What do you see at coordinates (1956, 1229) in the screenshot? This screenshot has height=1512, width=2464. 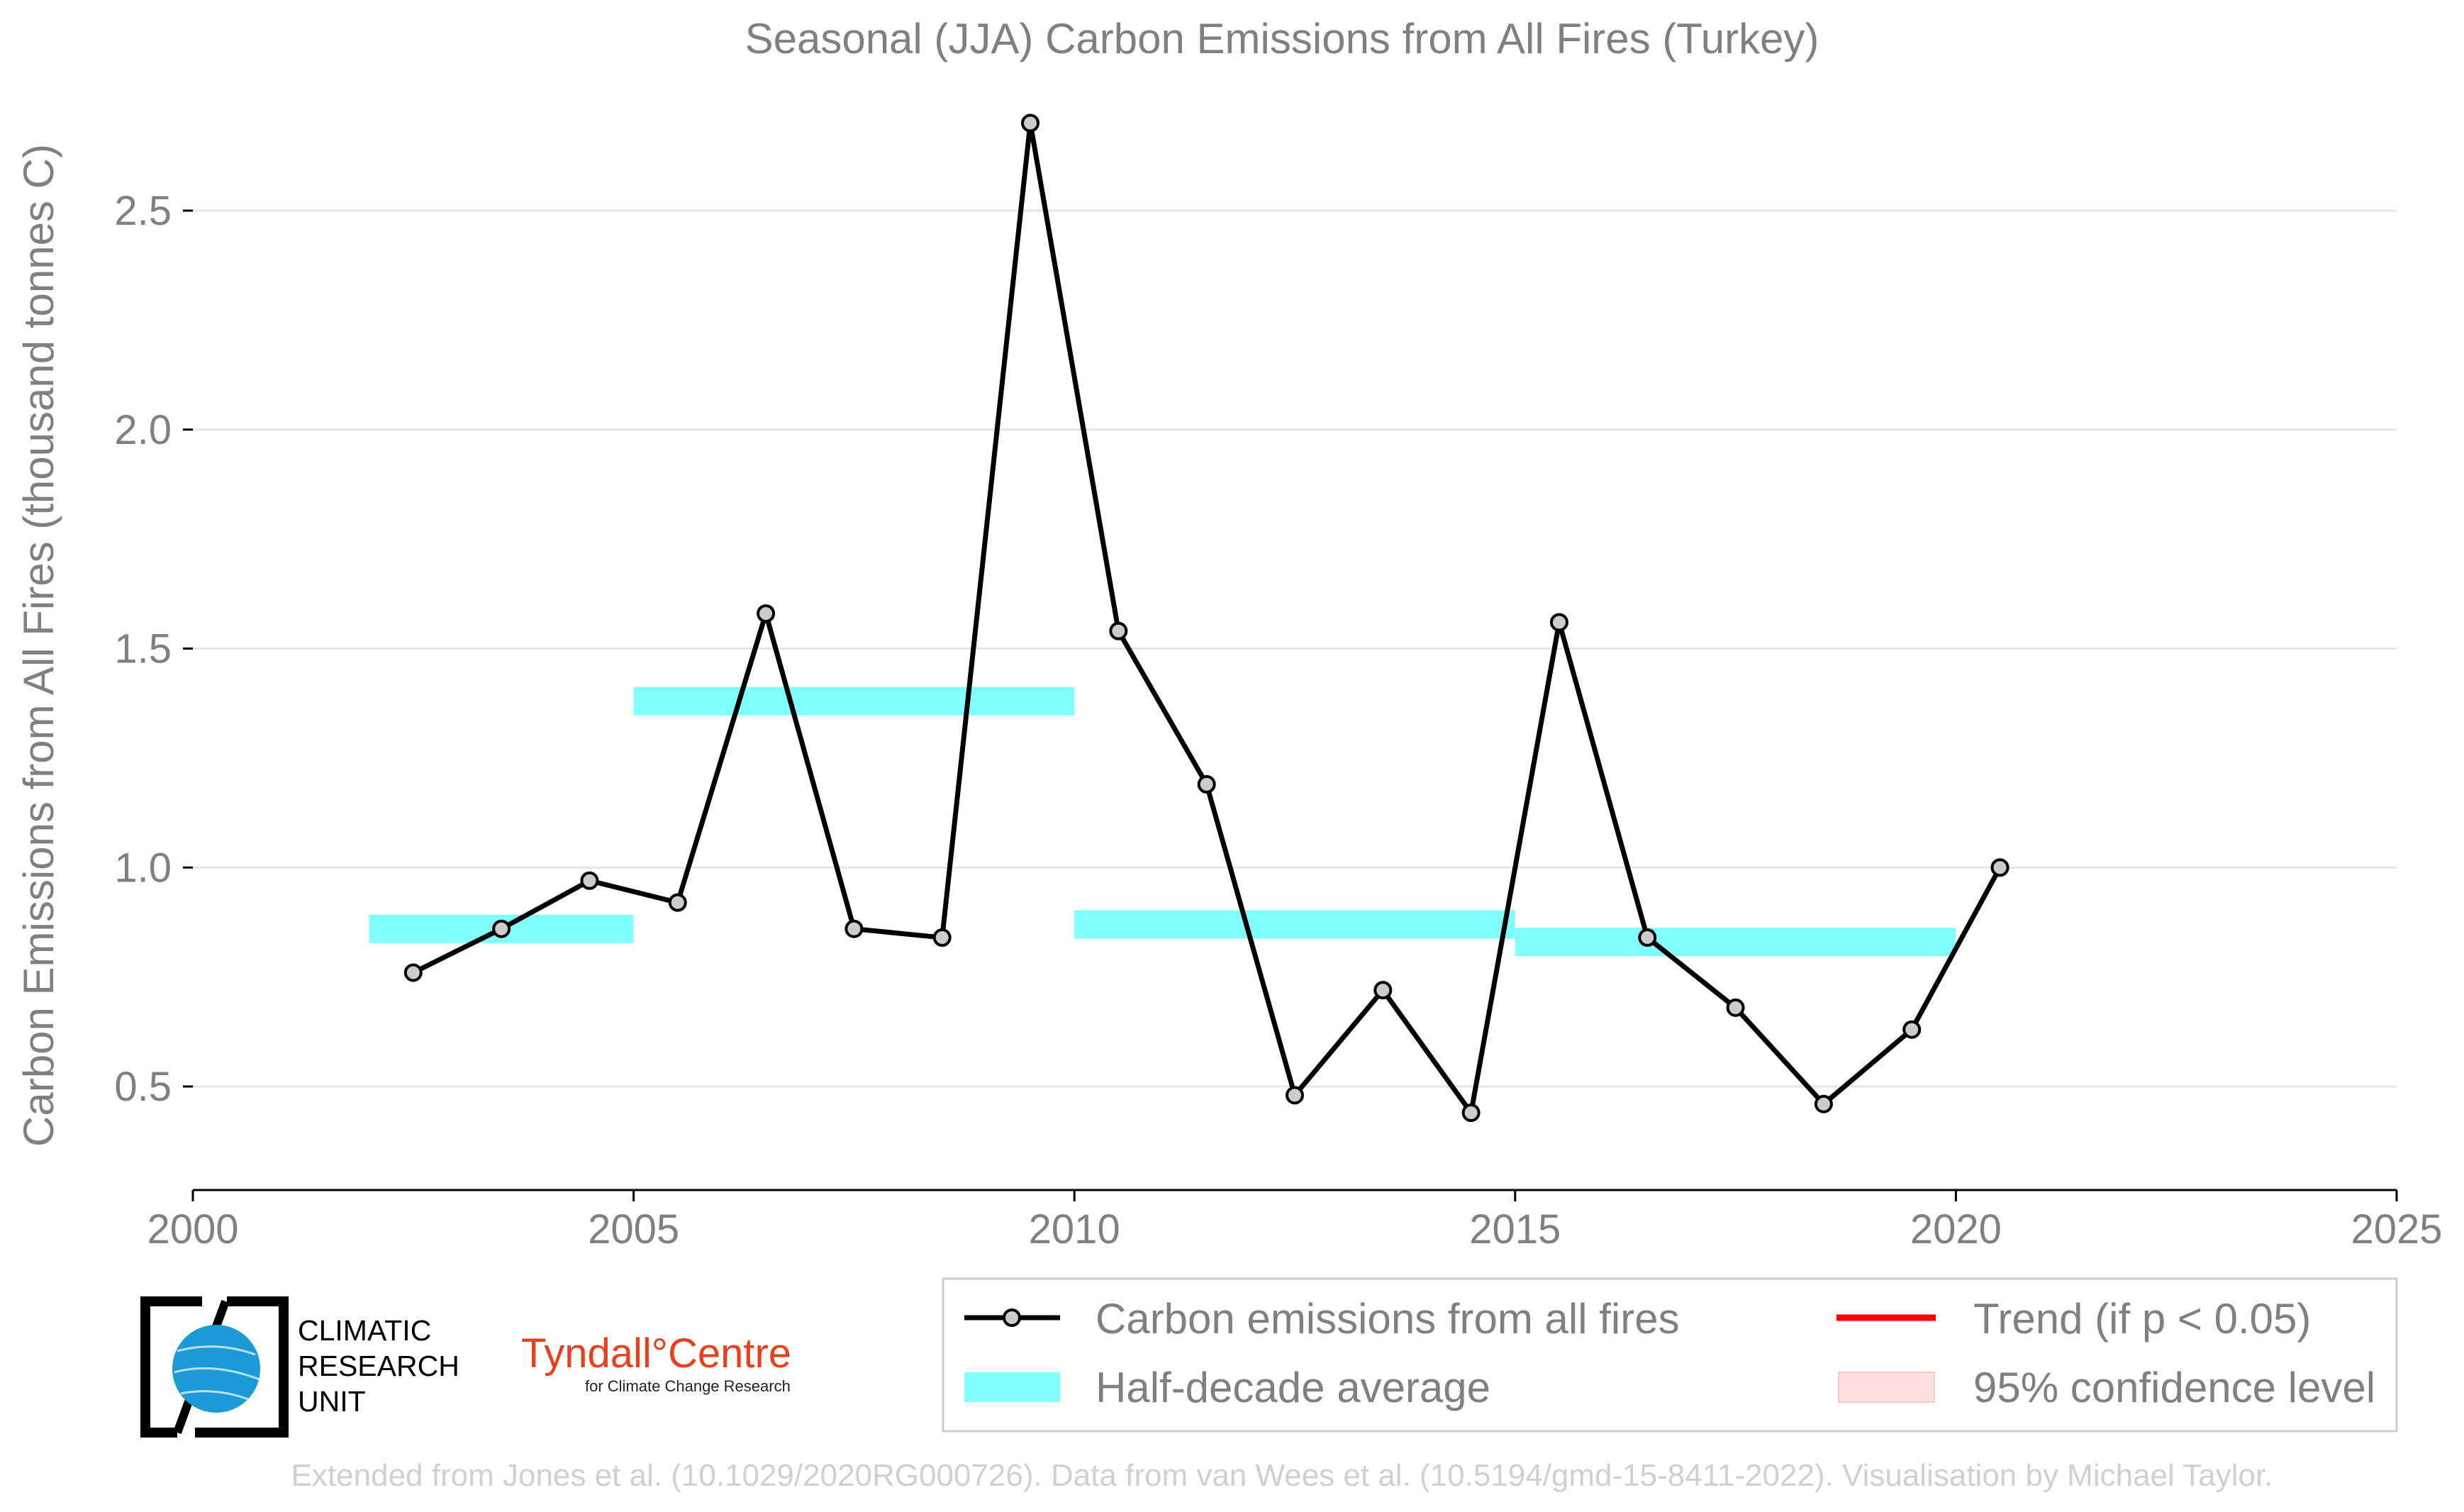 I see `x-tick-label: 2020` at bounding box center [1956, 1229].